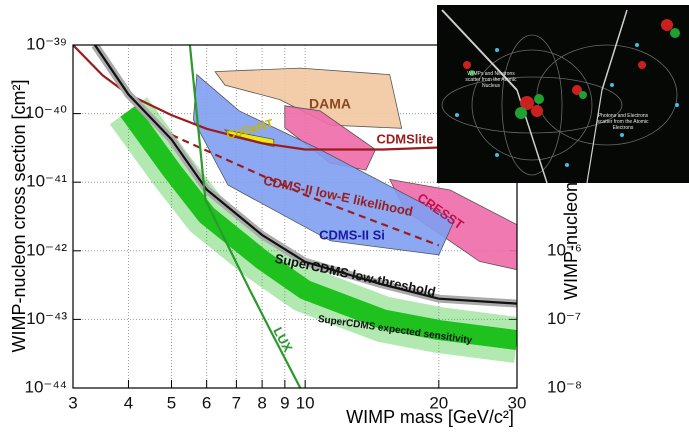 This screenshot has width=689, height=432. What do you see at coordinates (46, 112) in the screenshot?
I see `y-tick-label: 10⁻⁴⁰` at bounding box center [46, 112].